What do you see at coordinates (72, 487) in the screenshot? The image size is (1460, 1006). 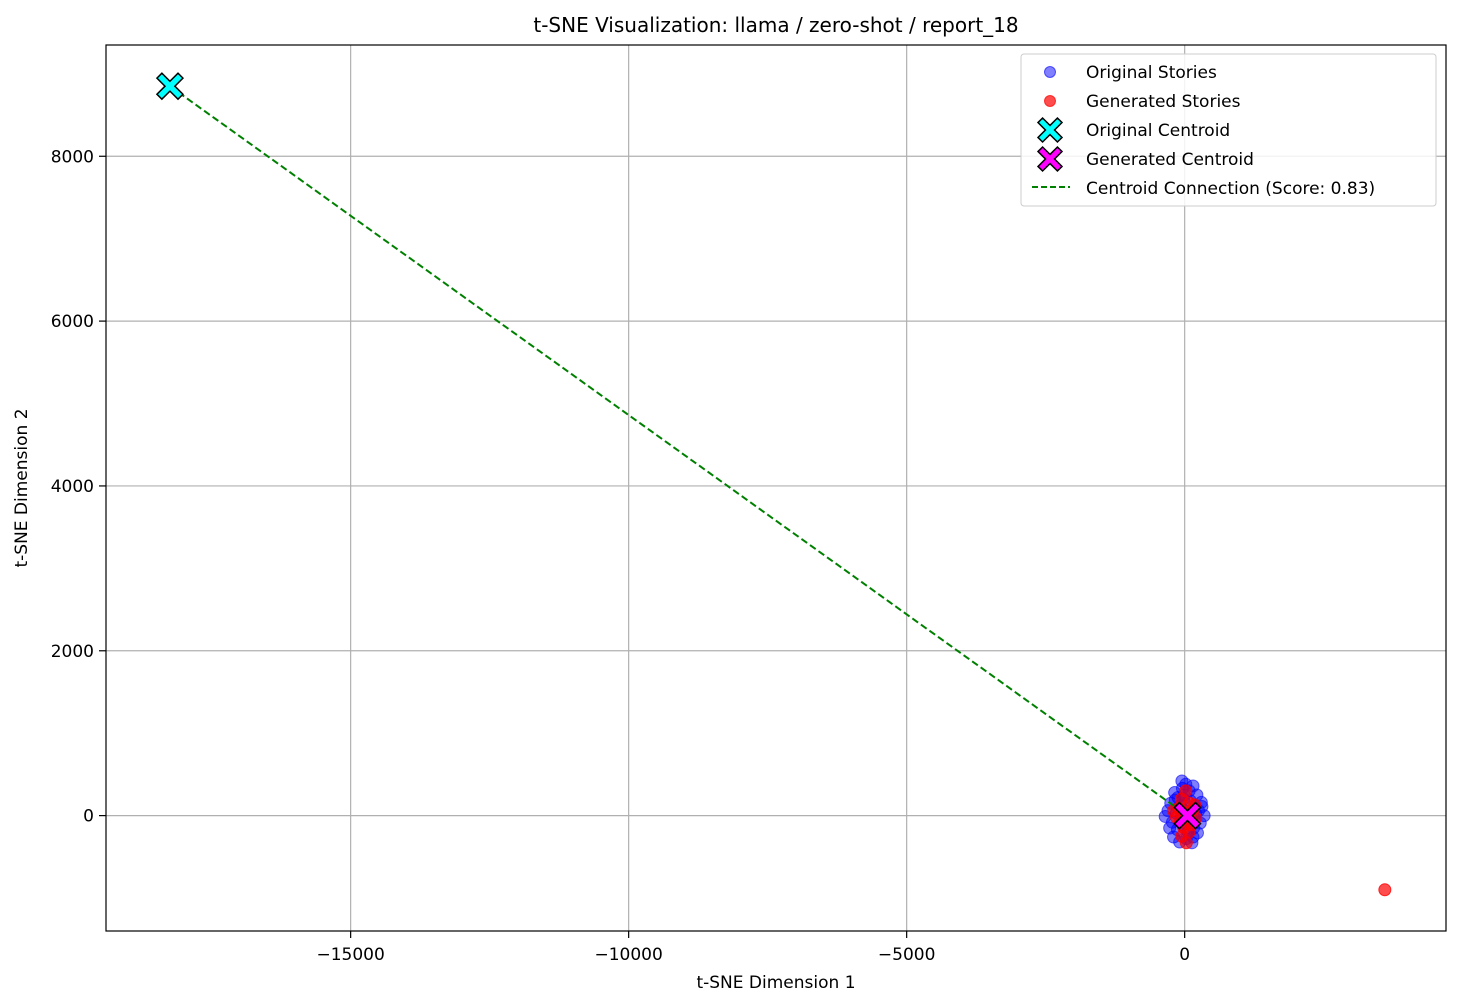 I see `y-tick-label: 4000` at bounding box center [72, 487].